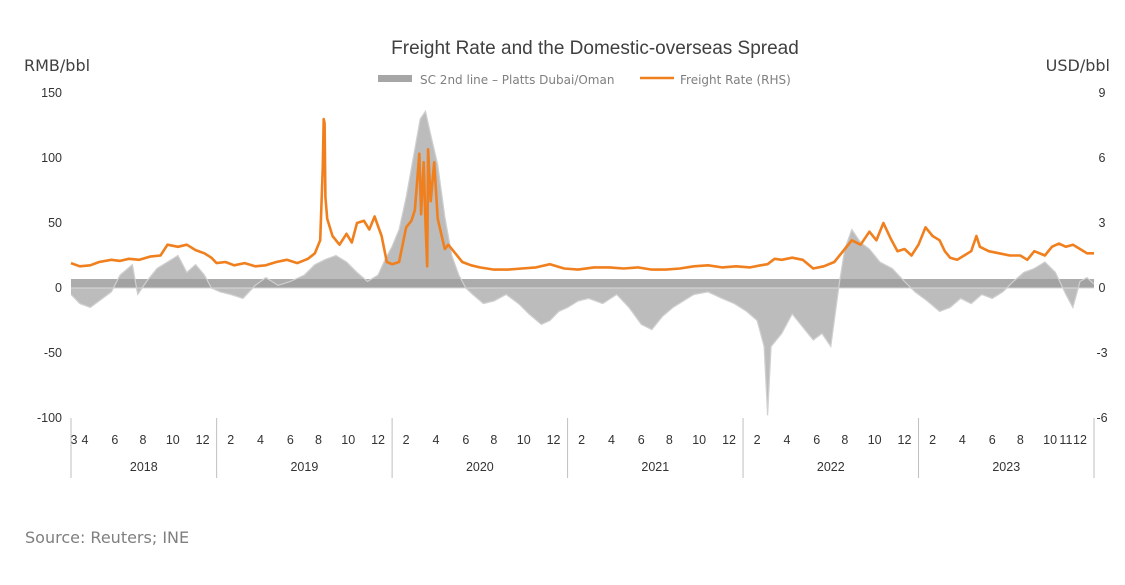  Describe the element at coordinates (655, 467) in the screenshot. I see `year-label: 2021` at that location.